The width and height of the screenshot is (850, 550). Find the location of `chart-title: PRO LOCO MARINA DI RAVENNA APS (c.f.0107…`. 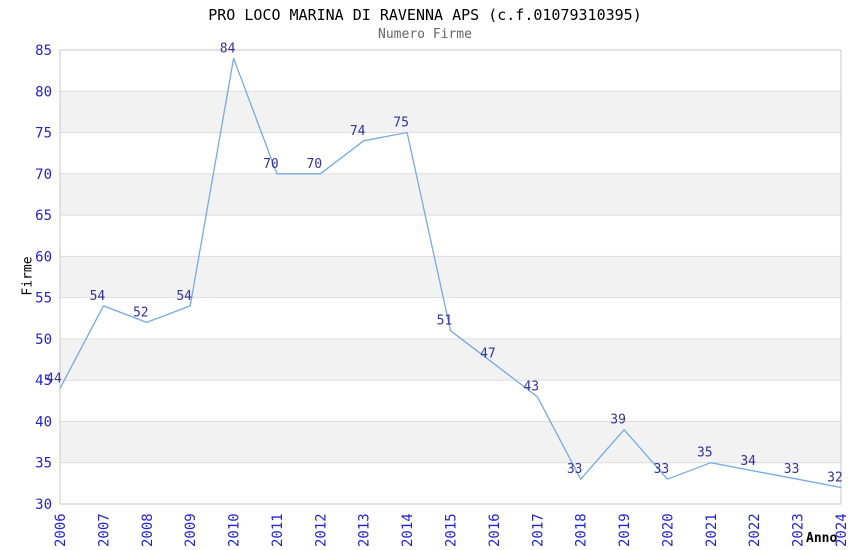

chart-title: PRO LOCO MARINA DI RAVENNA APS (c.f.0107… is located at coordinates (425, 15).